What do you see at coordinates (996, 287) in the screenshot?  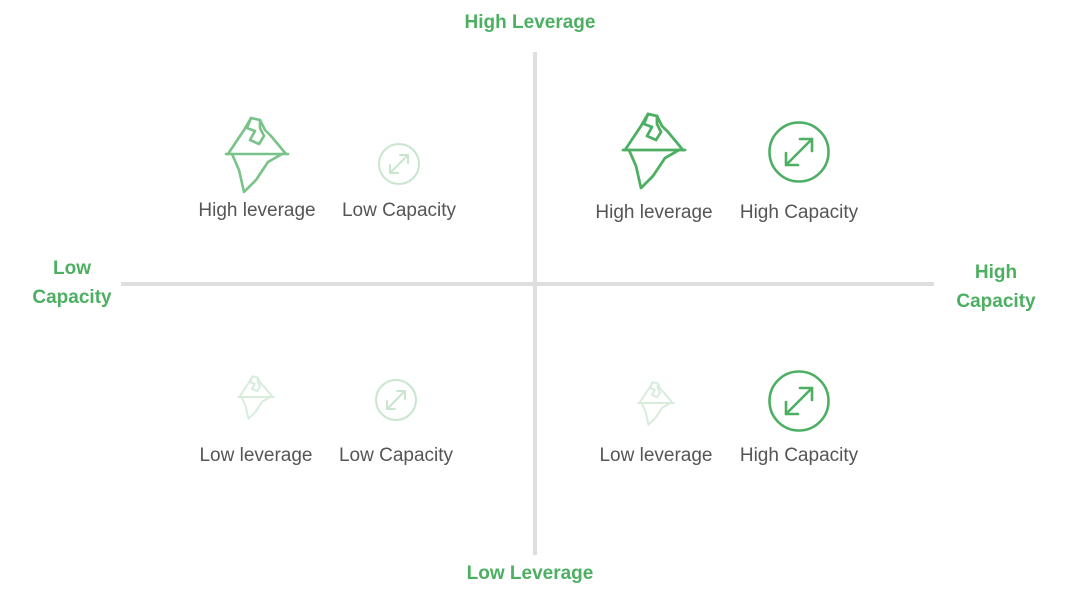 I see `axis-label-right: High Capacity` at bounding box center [996, 287].